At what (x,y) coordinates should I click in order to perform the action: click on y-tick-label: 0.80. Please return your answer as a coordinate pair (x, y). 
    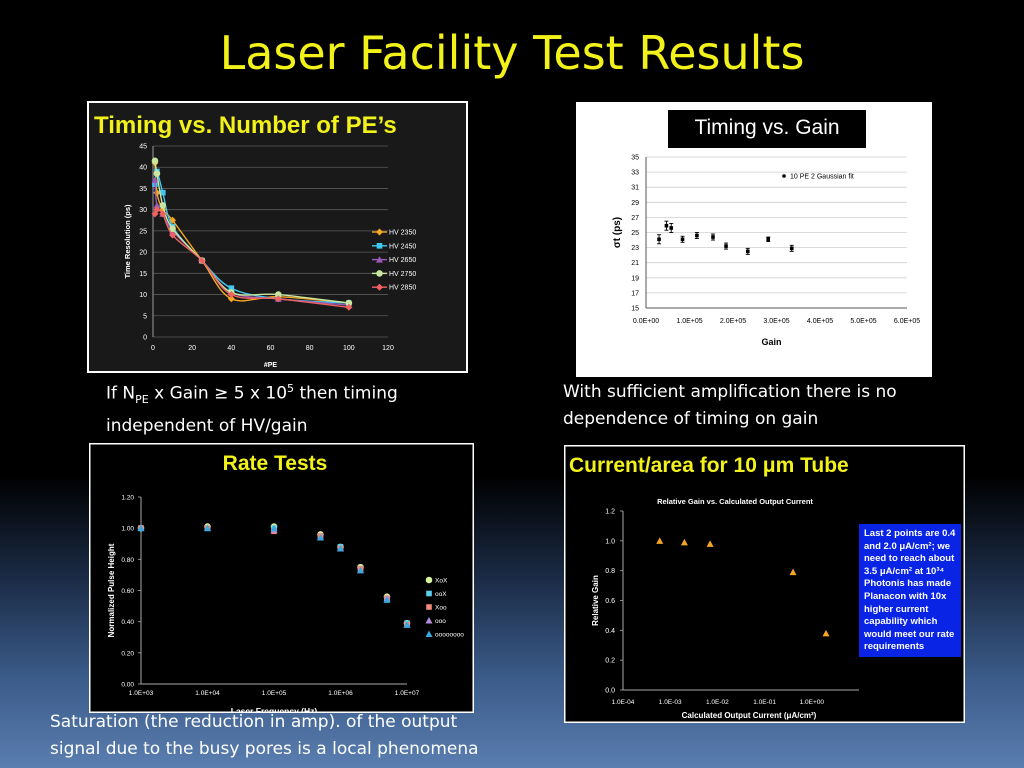
    Looking at the image, I should click on (127, 560).